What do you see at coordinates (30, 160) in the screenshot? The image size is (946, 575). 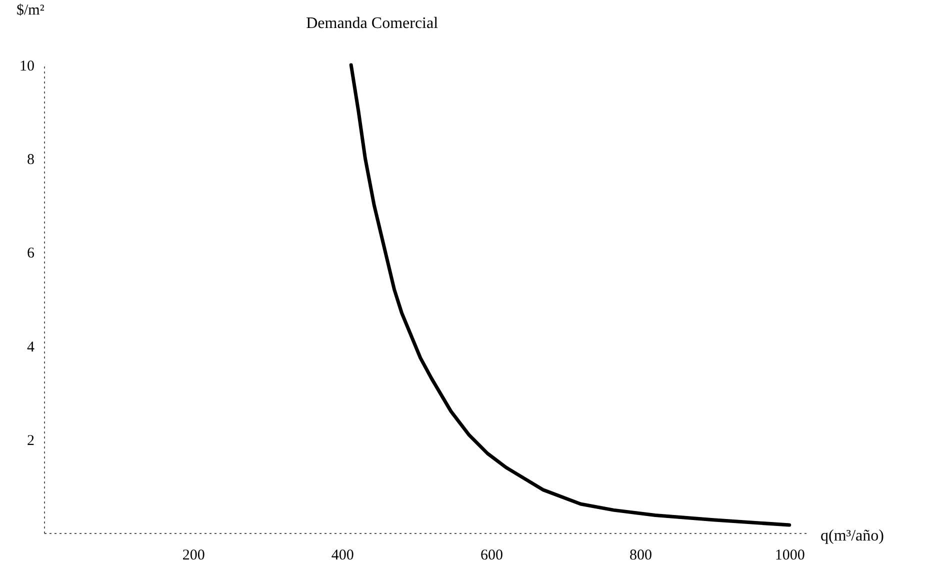 I see `y-tick-label: 8` at bounding box center [30, 160].